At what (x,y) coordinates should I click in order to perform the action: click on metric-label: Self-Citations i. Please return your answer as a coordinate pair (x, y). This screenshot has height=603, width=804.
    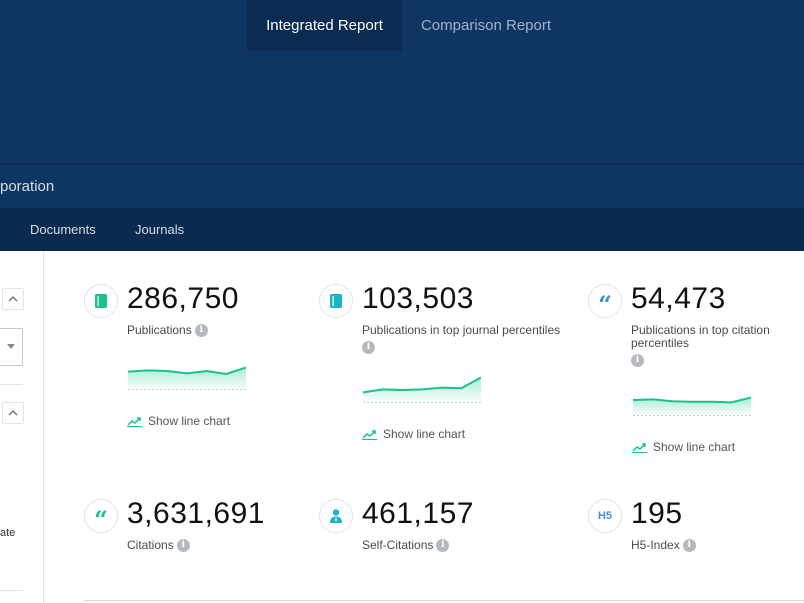
    Looking at the image, I should click on (442, 546).